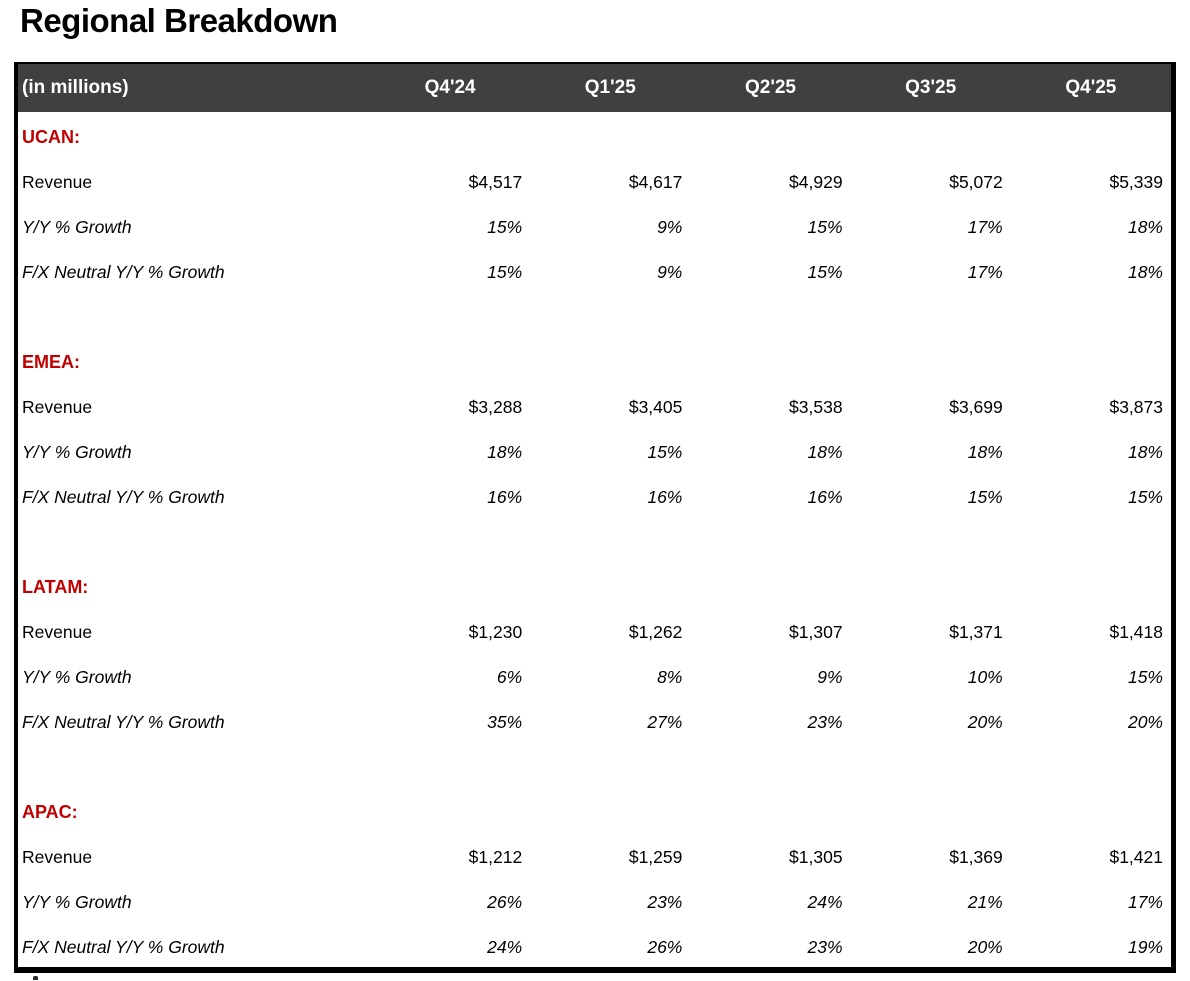 The width and height of the screenshot is (1190, 981). What do you see at coordinates (450, 88) in the screenshot?
I see `column-header-q424: Q4'24` at bounding box center [450, 88].